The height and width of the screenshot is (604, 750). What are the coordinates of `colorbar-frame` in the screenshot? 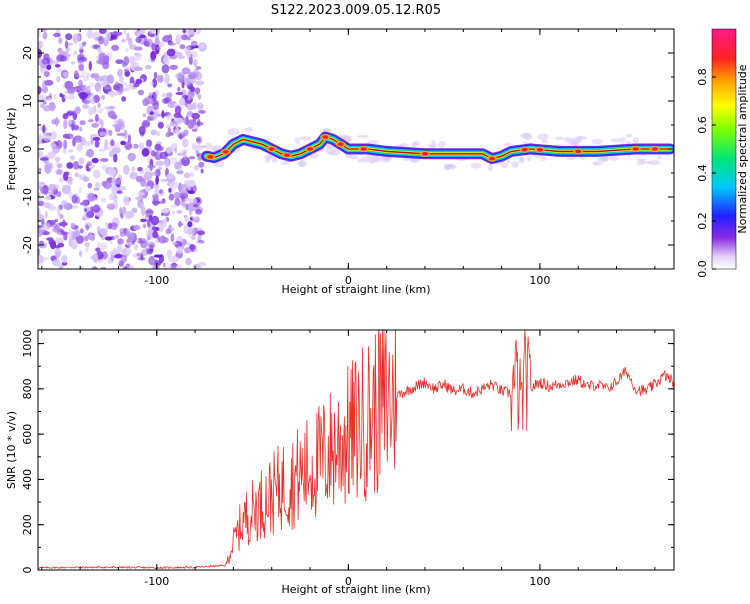 It's located at (724, 149).